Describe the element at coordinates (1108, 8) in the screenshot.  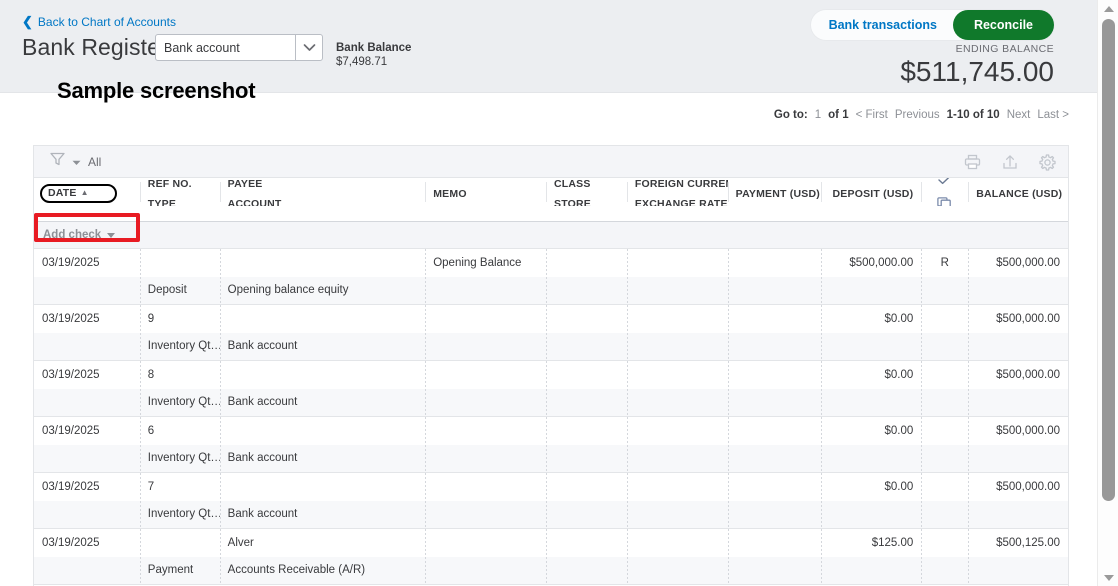
I see `scrollbar-up-arrow` at that location.